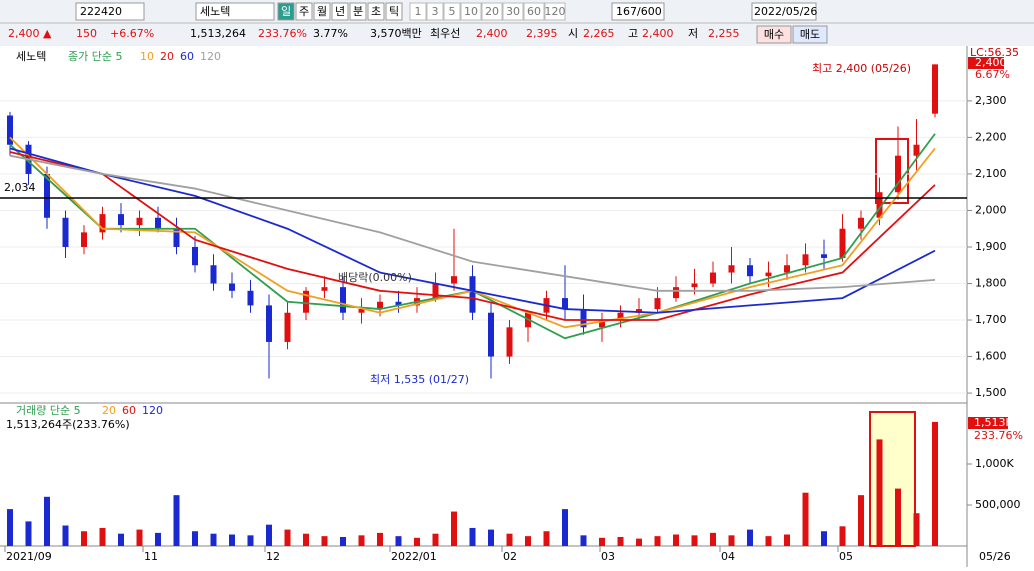 The image size is (1034, 571). What do you see at coordinates (991, 356) in the screenshot?
I see `y-tick-label: 1,600` at bounding box center [991, 356].